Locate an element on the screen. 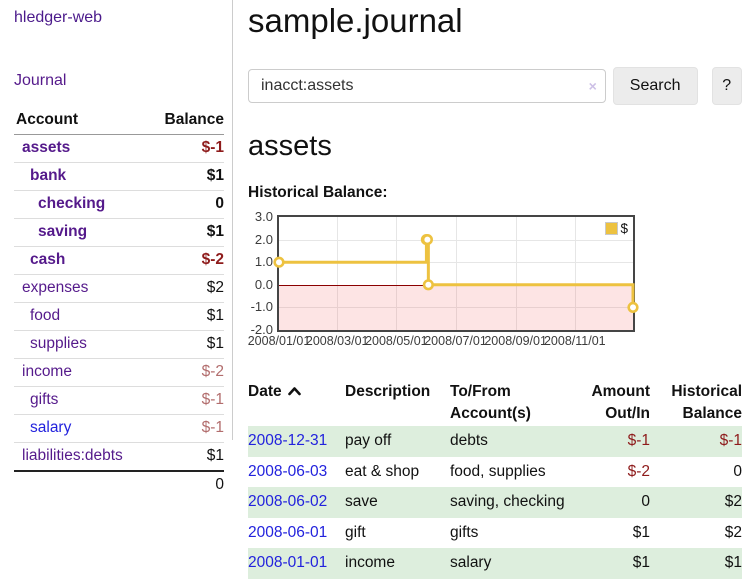  account-row: checking 0 is located at coordinates (119, 204).